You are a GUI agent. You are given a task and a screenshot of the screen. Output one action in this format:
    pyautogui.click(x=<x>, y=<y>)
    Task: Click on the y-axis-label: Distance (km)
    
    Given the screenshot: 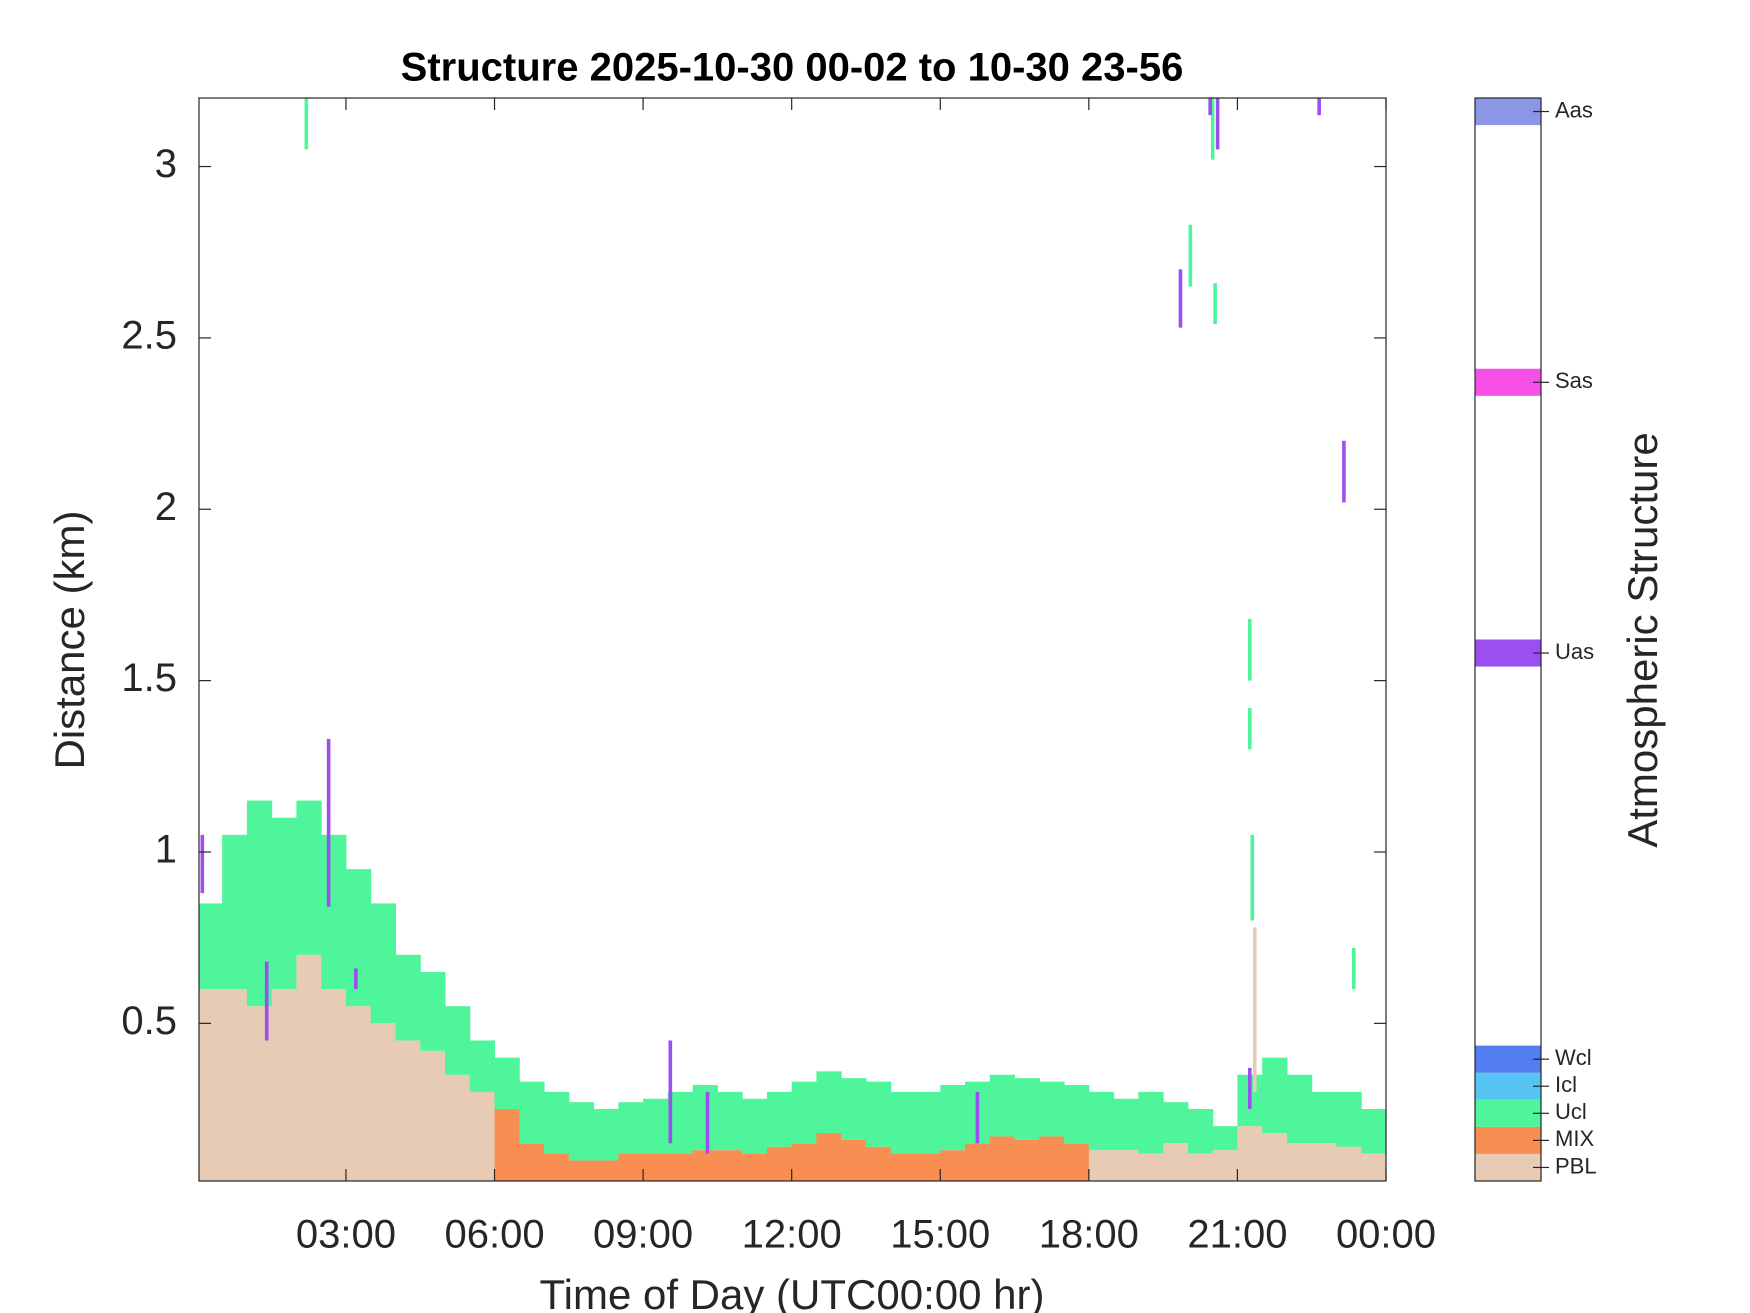 What is the action you would take?
    pyautogui.click(x=69, y=639)
    